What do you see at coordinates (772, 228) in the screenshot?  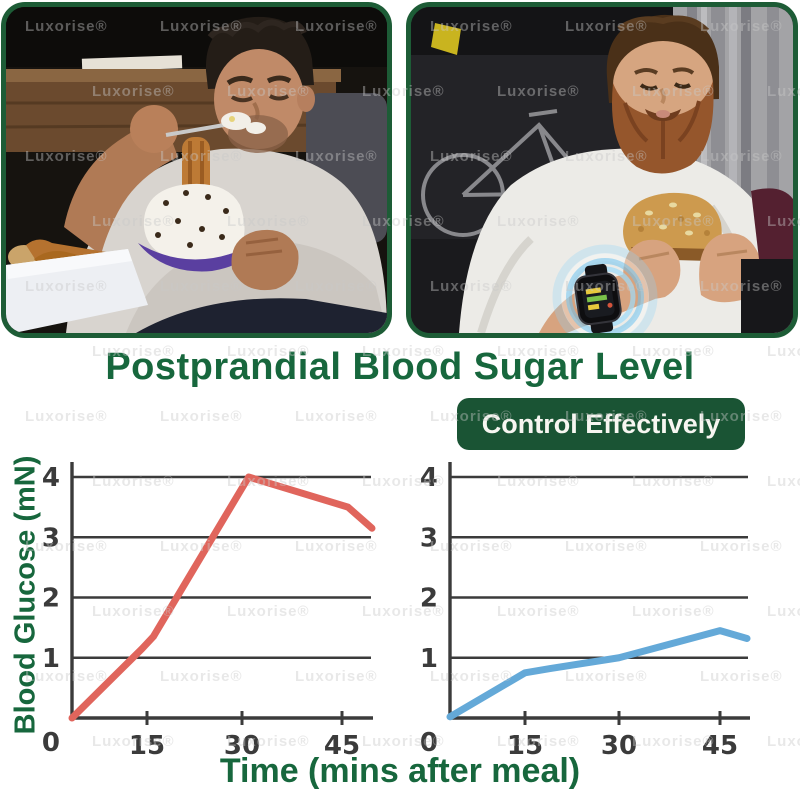 I see `pillow` at bounding box center [772, 228].